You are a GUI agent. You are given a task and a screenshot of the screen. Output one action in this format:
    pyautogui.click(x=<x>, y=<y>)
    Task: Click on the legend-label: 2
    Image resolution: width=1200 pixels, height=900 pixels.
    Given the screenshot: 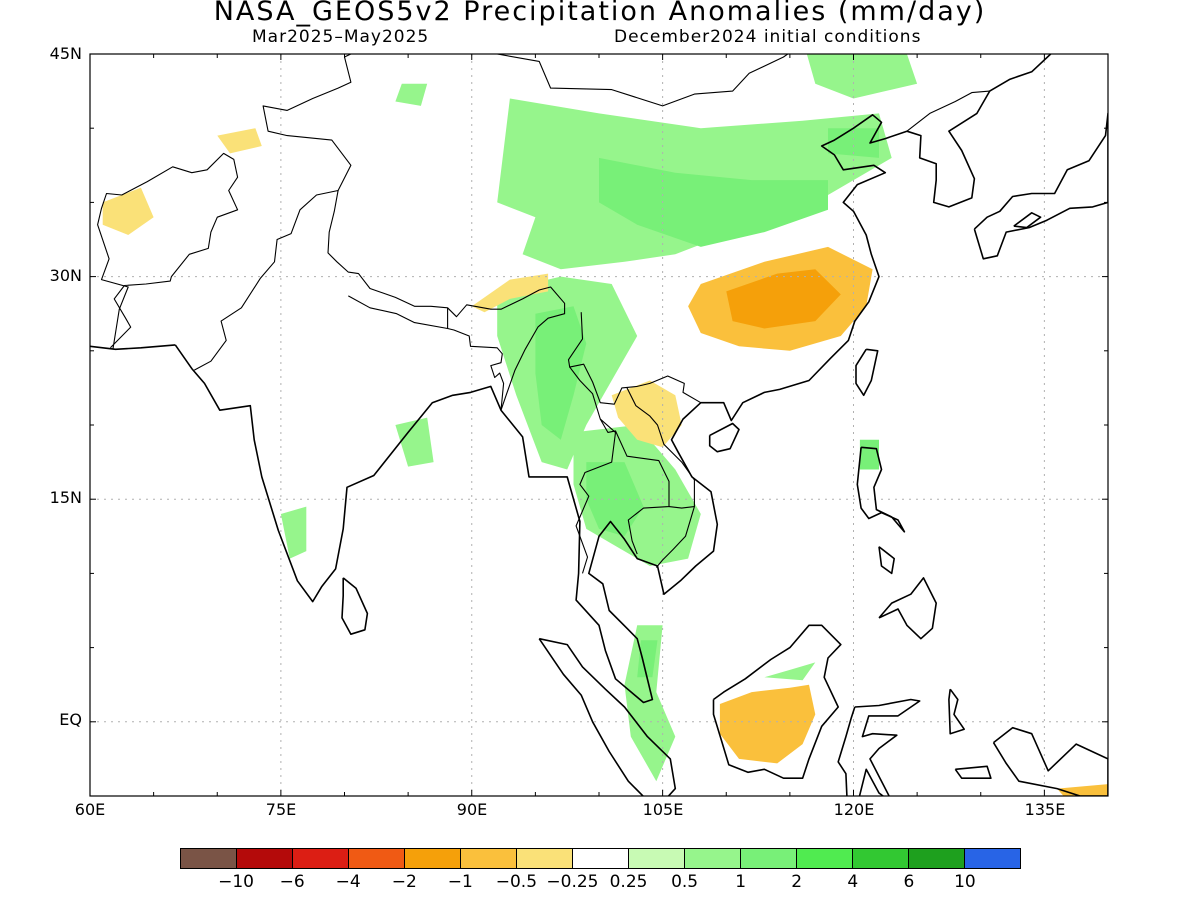 What is the action you would take?
    pyautogui.click(x=797, y=882)
    